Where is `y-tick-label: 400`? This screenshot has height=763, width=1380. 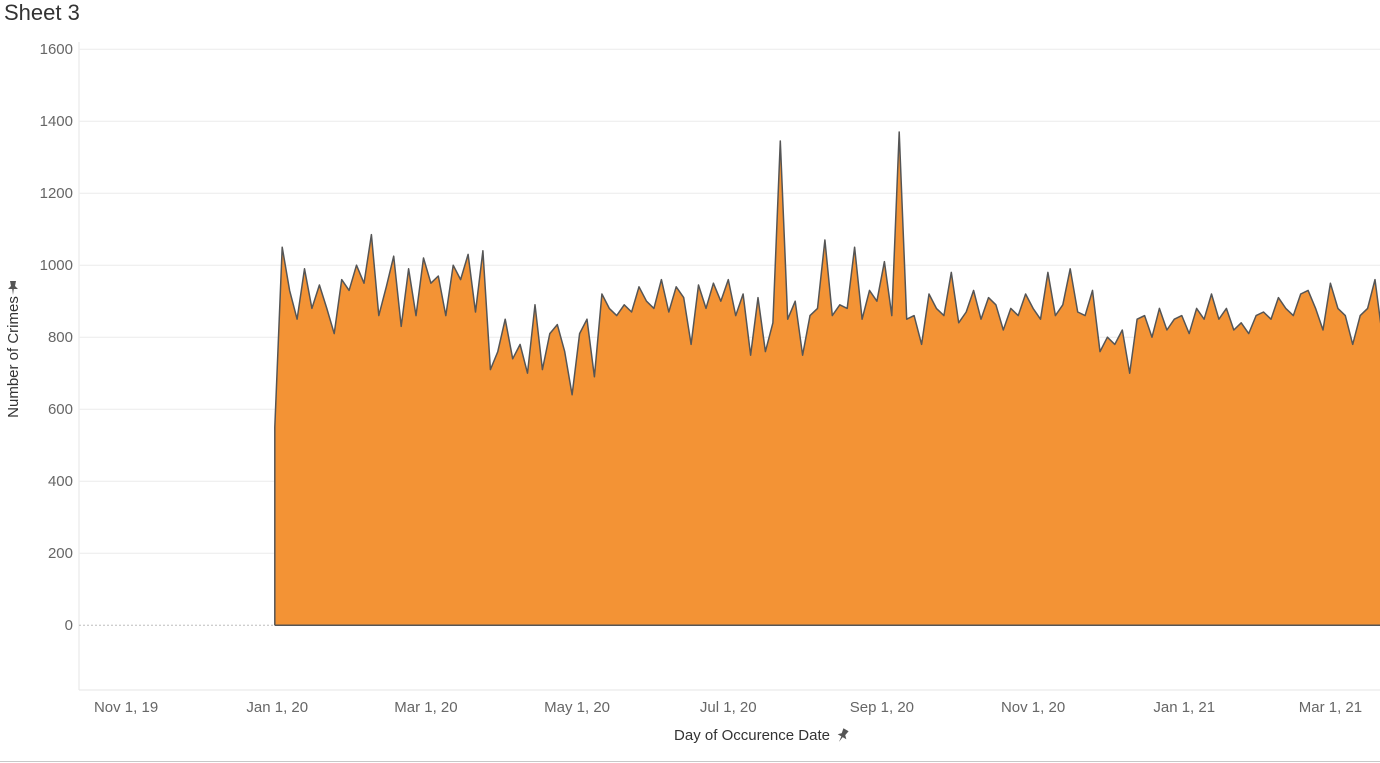 y-tick-label: 400 is located at coordinates (60, 481).